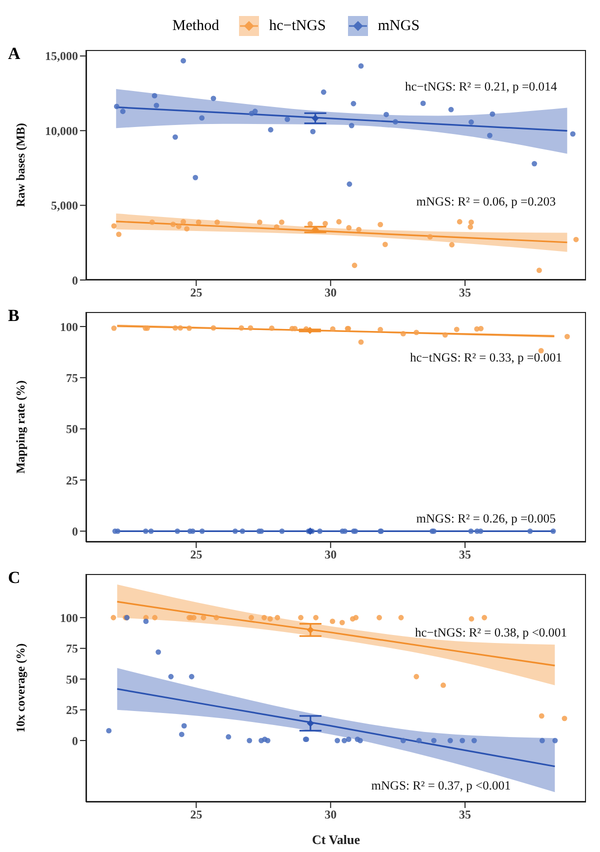  I want to click on y-axis-title: Raw bases (MB), so click(20, 165).